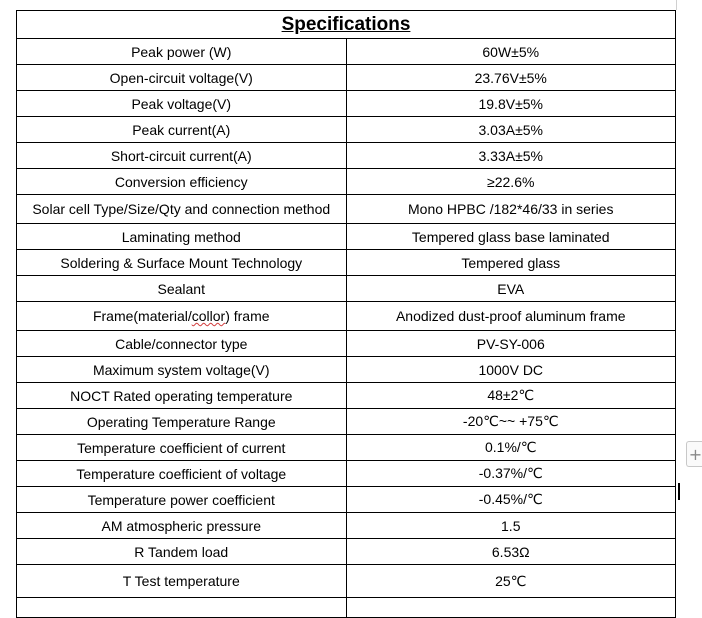 The height and width of the screenshot is (618, 702). I want to click on add-column-button: +, so click(694, 454).